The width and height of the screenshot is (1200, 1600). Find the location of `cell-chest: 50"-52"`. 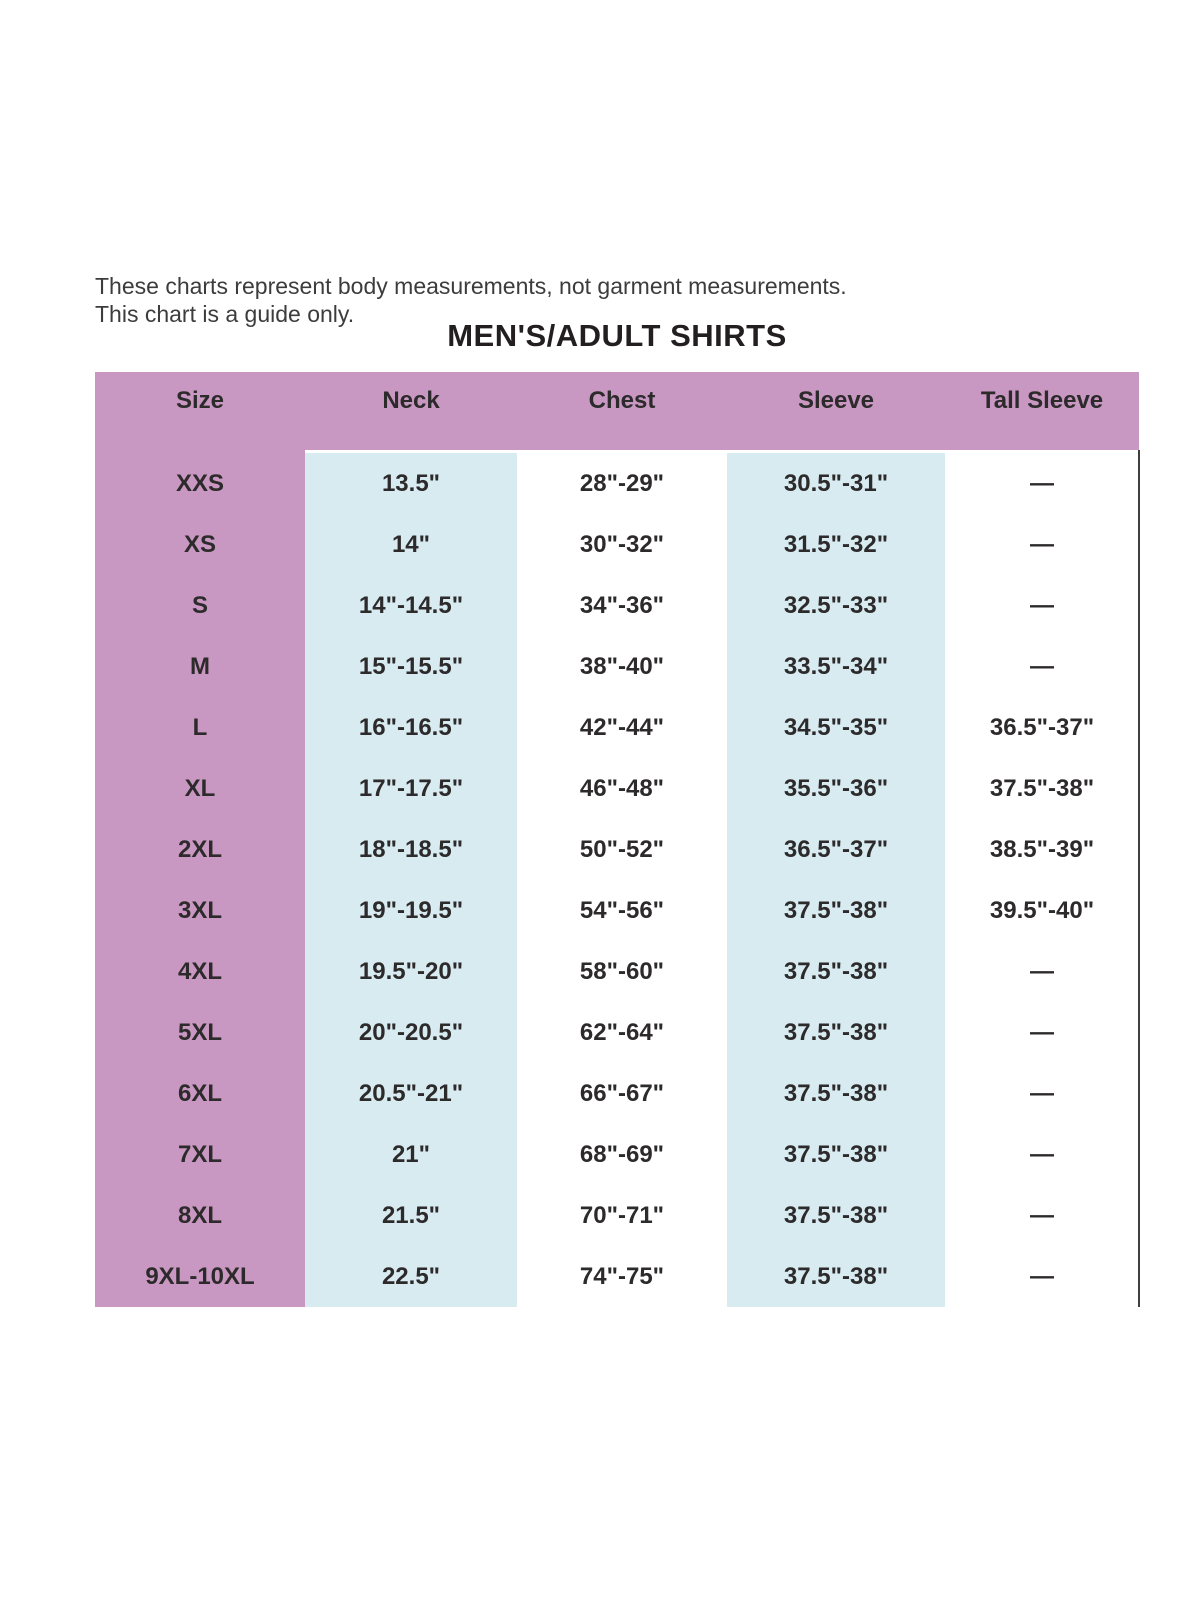

cell-chest: 50"-52" is located at coordinates (622, 849).